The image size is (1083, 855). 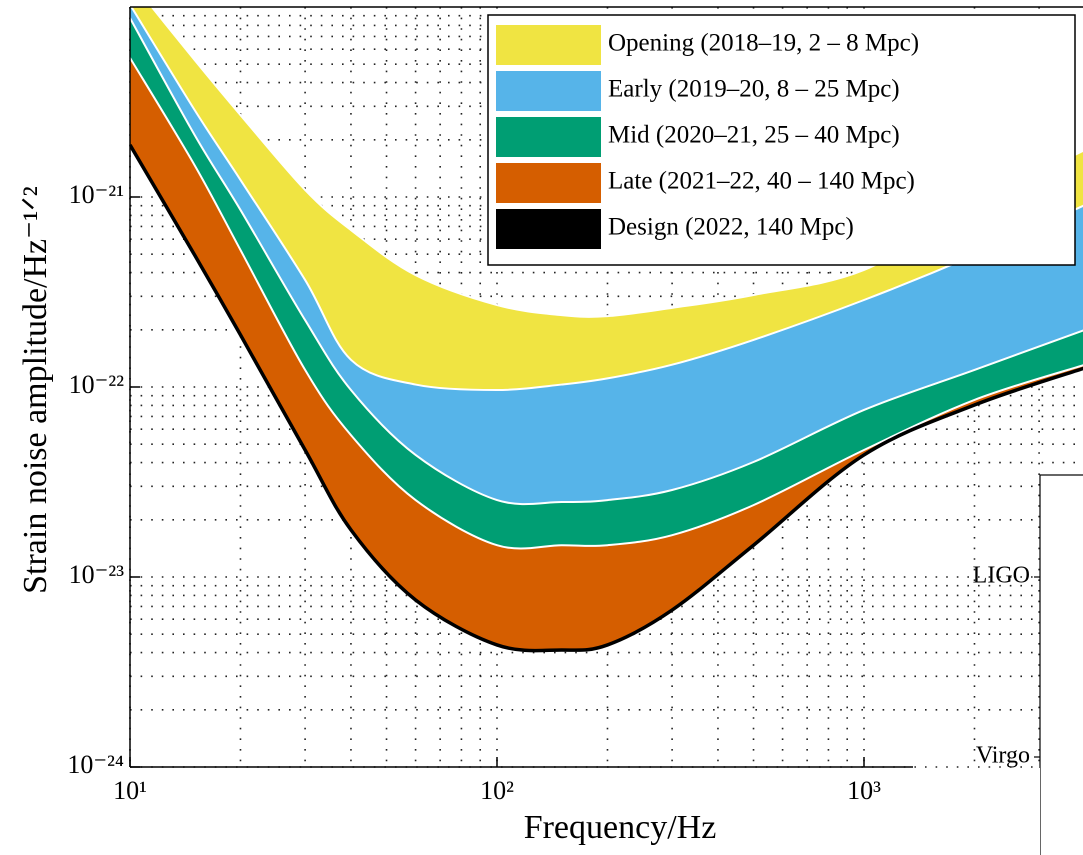 What do you see at coordinates (97, 574) in the screenshot?
I see `y-tick-label: 10⁻²³` at bounding box center [97, 574].